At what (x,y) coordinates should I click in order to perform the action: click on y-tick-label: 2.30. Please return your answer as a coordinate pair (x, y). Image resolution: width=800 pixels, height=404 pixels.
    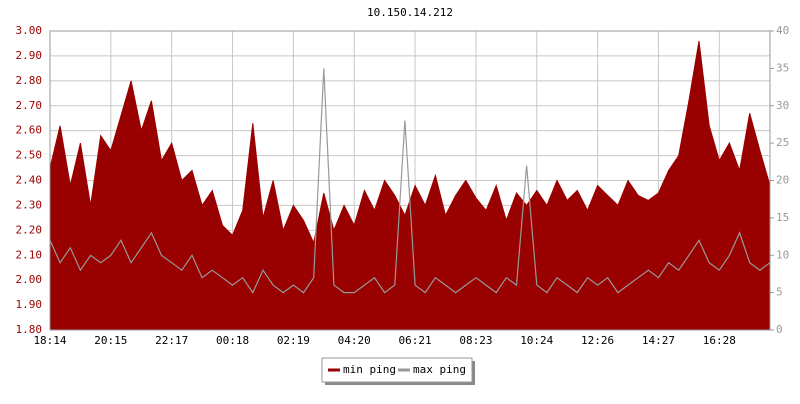
    Looking at the image, I should click on (29, 204).